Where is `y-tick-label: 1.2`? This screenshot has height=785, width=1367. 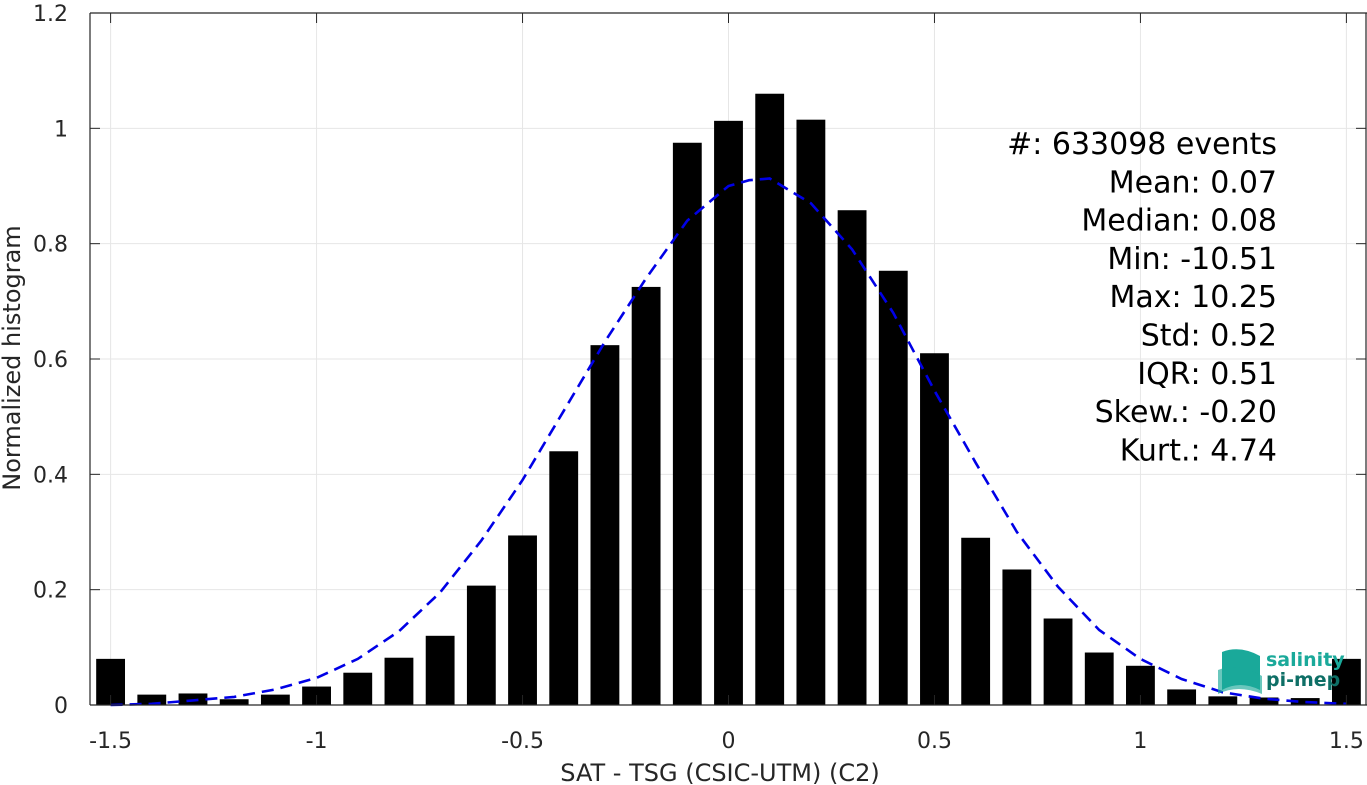 y-tick-label: 1.2 is located at coordinates (50, 14).